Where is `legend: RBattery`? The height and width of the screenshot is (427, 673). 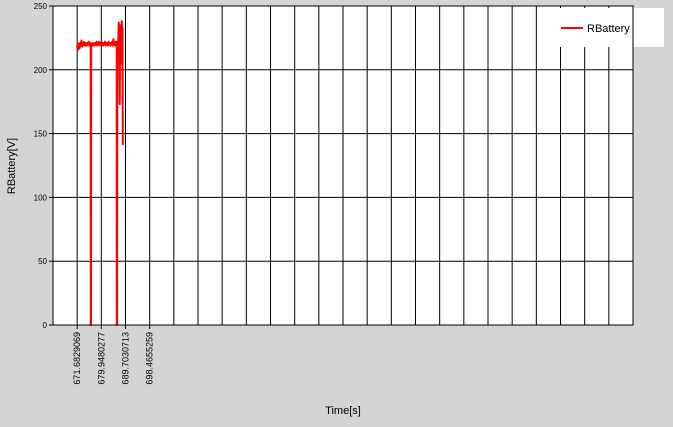
legend: RBattery is located at coordinates (604, 27).